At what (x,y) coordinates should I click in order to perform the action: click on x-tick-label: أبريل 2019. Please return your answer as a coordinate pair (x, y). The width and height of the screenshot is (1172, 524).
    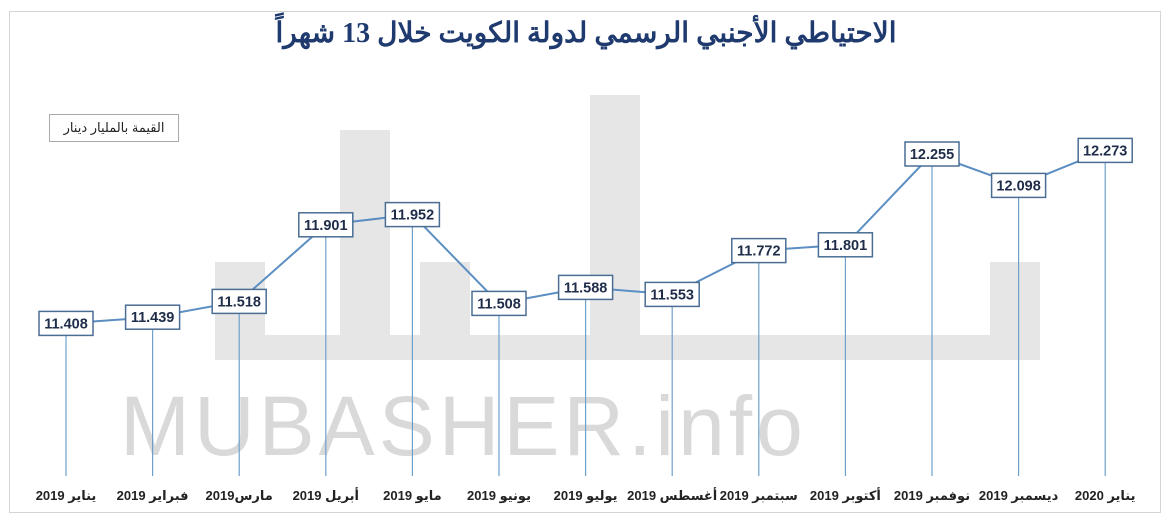
    Looking at the image, I should click on (326, 495).